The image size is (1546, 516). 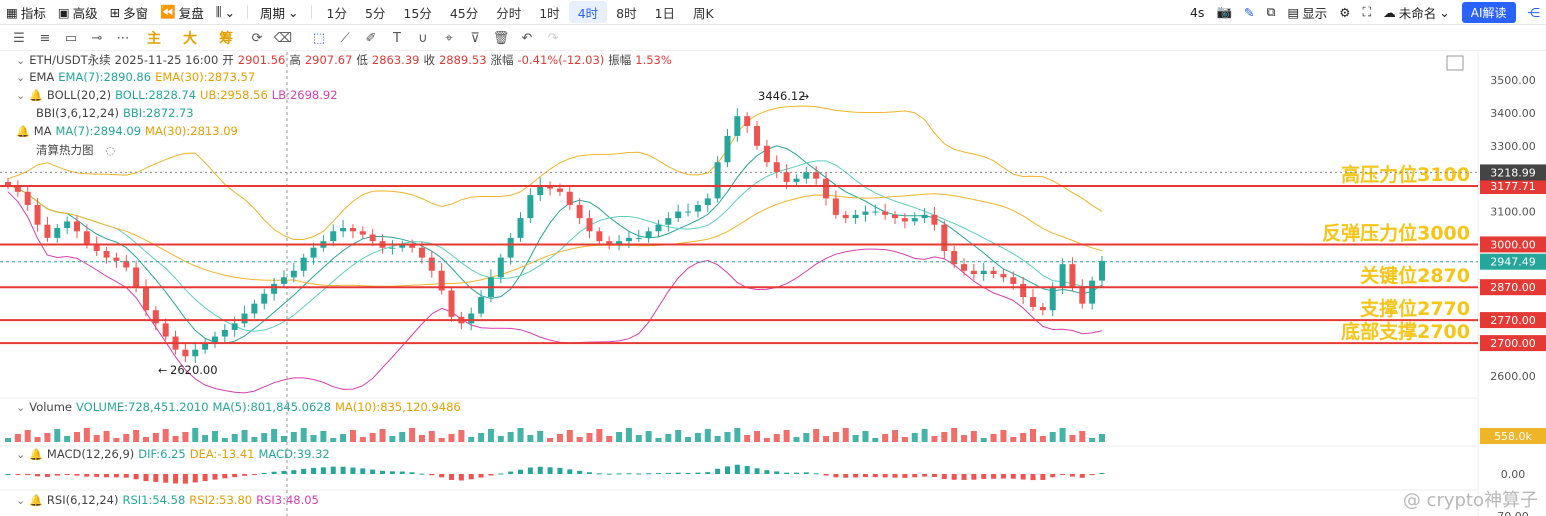 I want to click on dots-icon: ⋯, so click(x=123, y=38).